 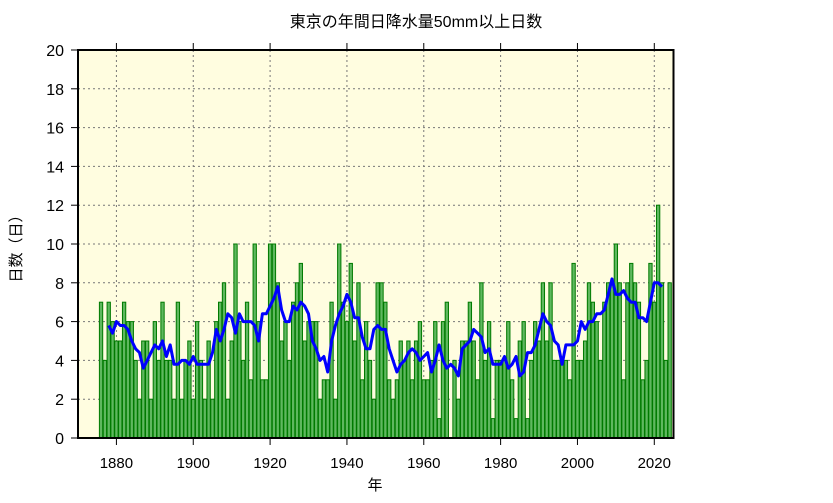 What do you see at coordinates (596, 380) in the screenshot?
I see `bar-2005` at bounding box center [596, 380].